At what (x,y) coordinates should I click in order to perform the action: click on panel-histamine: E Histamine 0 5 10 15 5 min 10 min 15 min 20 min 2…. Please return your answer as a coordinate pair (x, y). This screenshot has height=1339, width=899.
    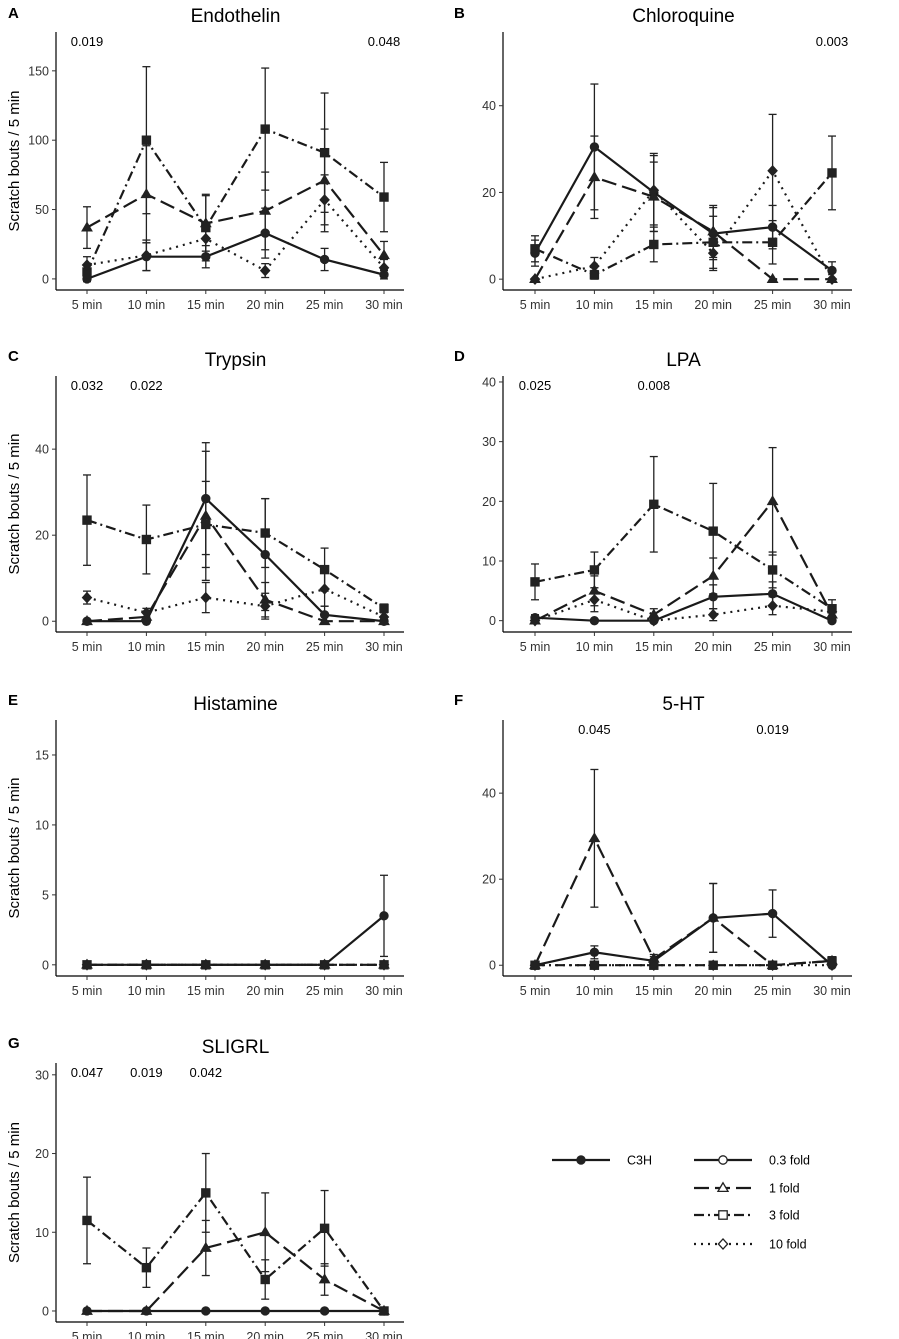
    Looking at the image, I should click on (205, 845).